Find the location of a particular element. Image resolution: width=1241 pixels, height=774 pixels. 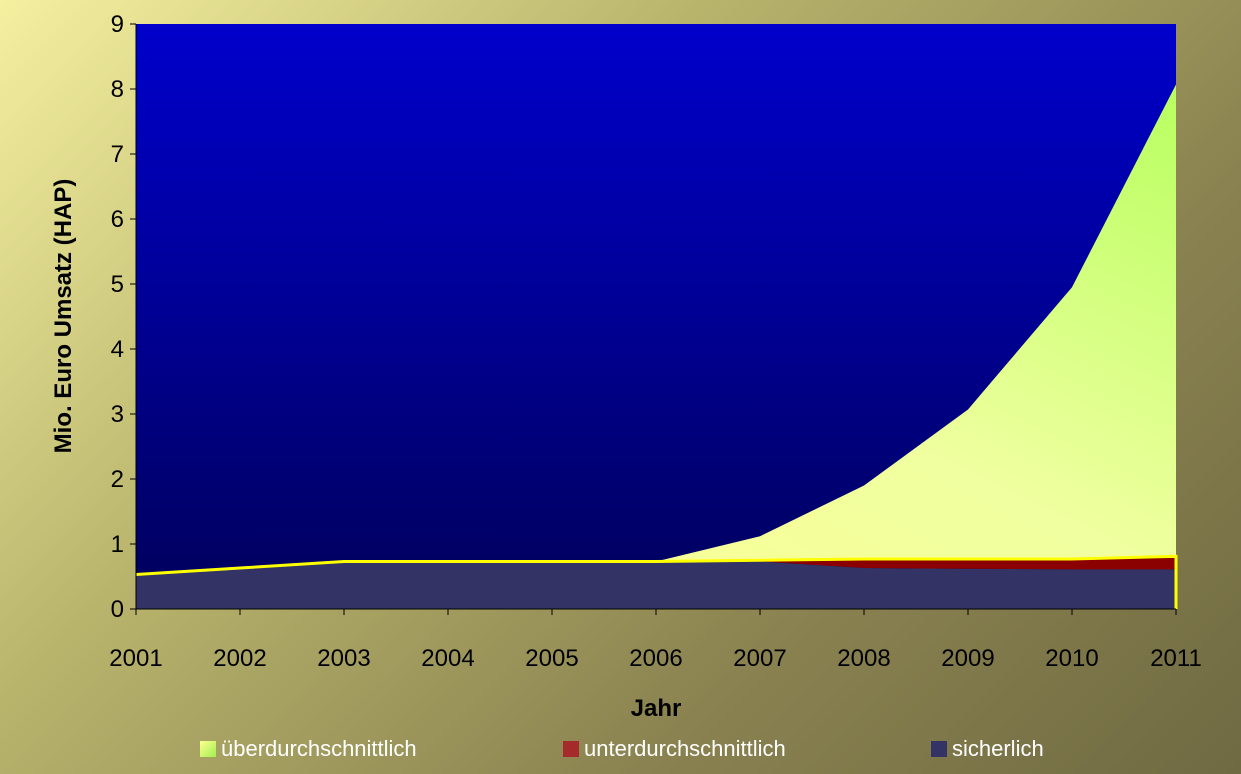

x-axis-label: Jahr is located at coordinates (656, 708).